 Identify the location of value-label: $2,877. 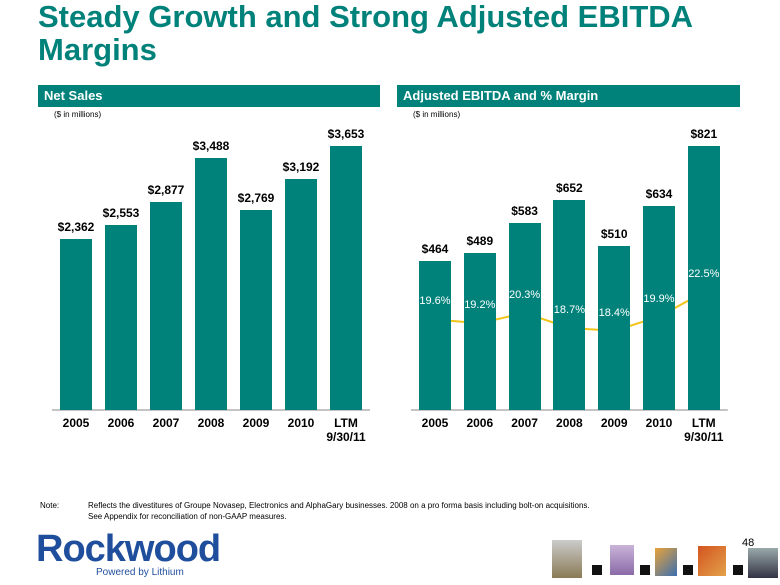
(166, 190).